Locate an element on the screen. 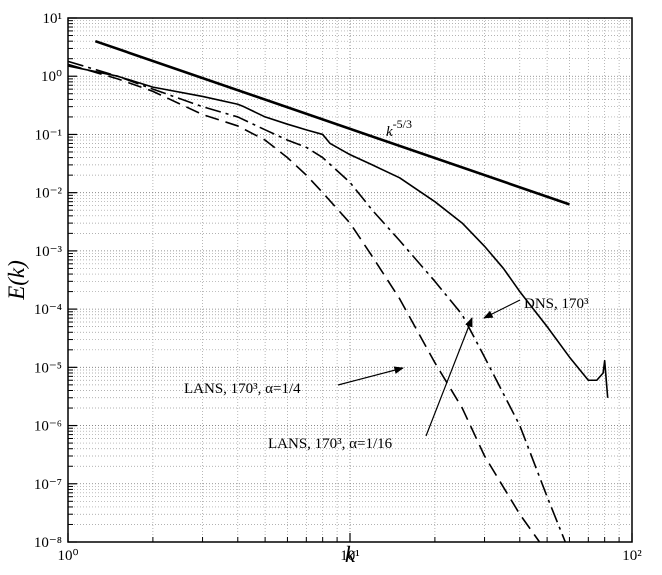 The height and width of the screenshot is (575, 662). y-tick-label: 10⁻⁴ is located at coordinates (48, 310).